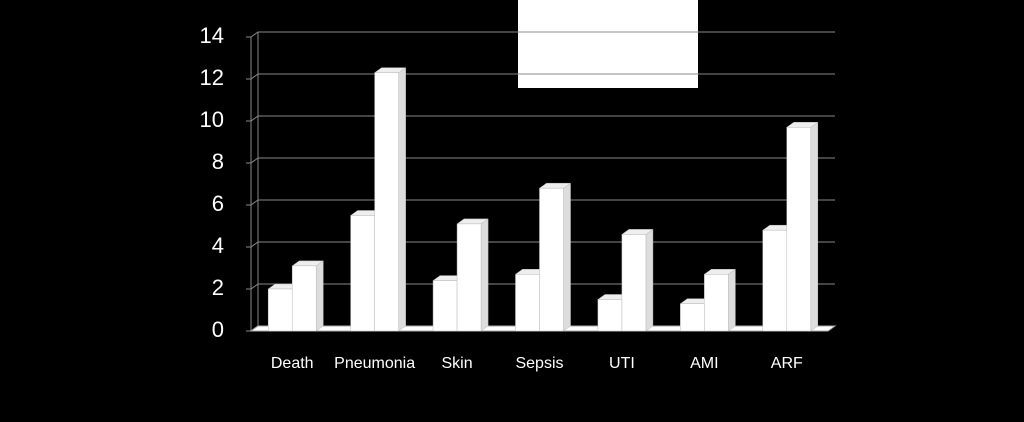  What do you see at coordinates (218, 161) in the screenshot?
I see `y-tick-label: 8` at bounding box center [218, 161].